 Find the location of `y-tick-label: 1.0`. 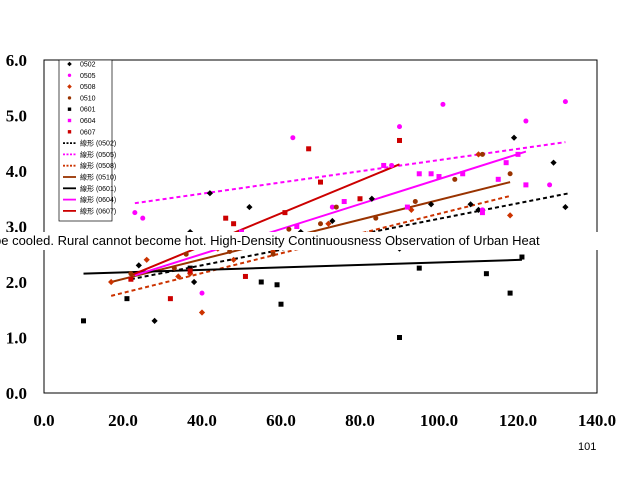

y-tick-label: 1.0 is located at coordinates (16, 338).